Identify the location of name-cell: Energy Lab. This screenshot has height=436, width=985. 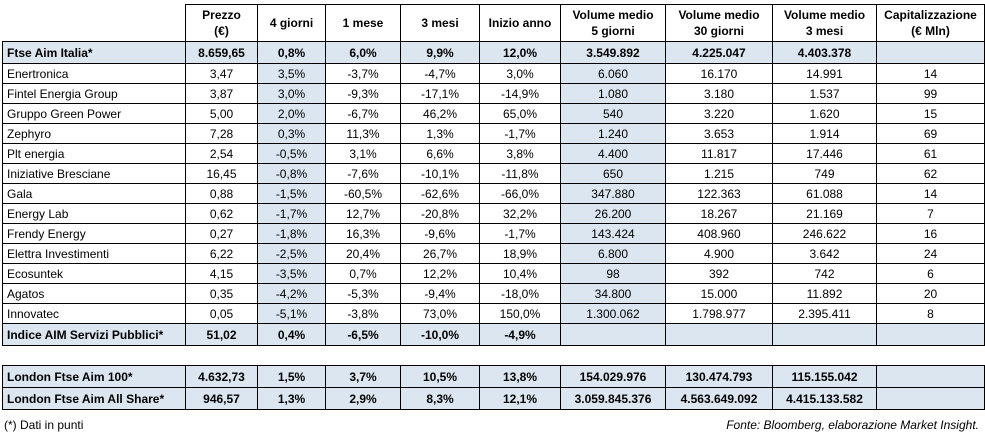
(94, 213).